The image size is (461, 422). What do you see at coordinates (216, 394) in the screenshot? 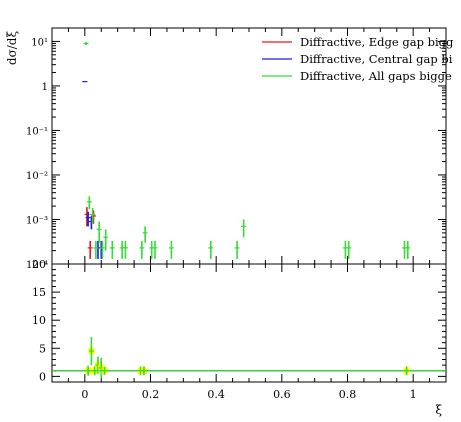
I see `x-tick-label: 0.4` at bounding box center [216, 394].